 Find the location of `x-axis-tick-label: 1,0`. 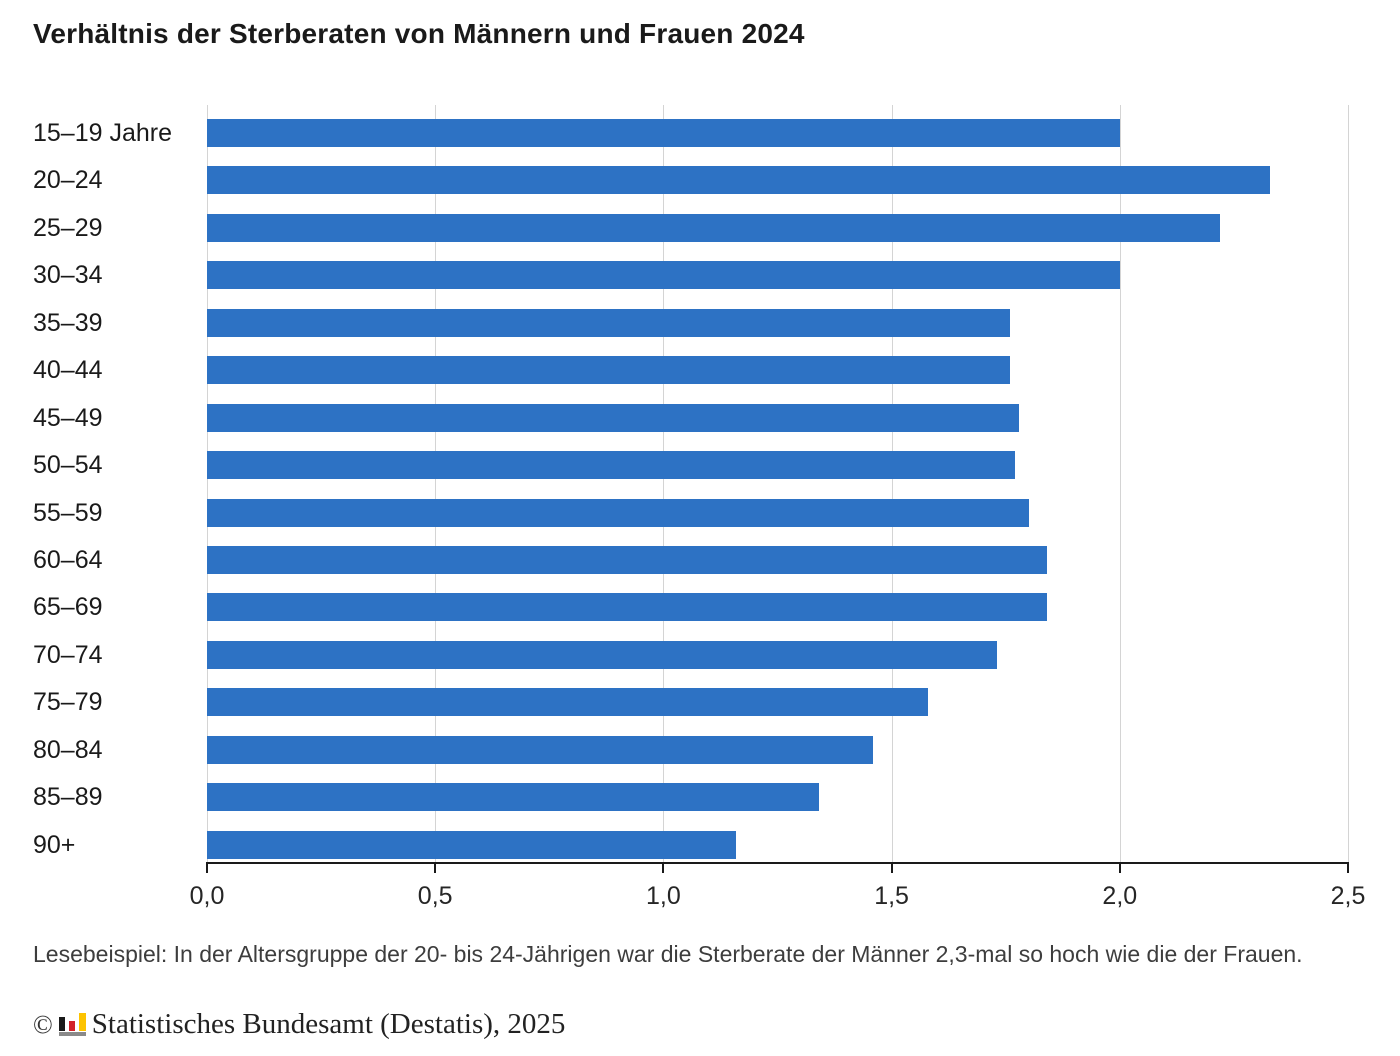

x-axis-tick-label: 1,0 is located at coordinates (663, 896).